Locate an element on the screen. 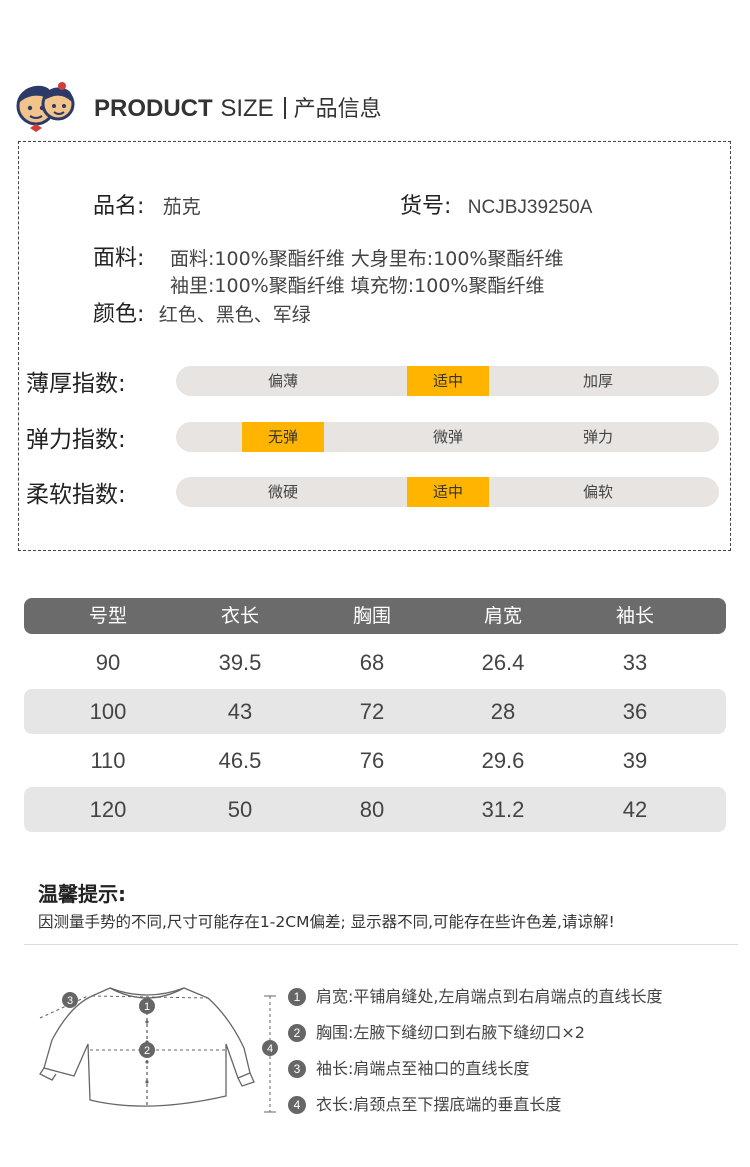 The image size is (750, 1167). measure-item: 1 肩宽:平铺肩缝处,左肩端点到右肩端点的直线长度 is located at coordinates (475, 1001).